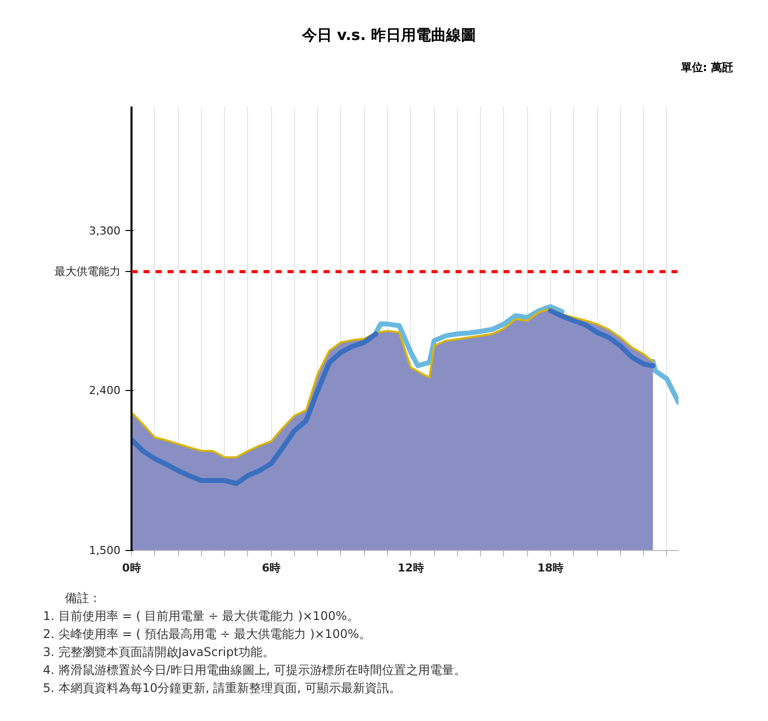  Describe the element at coordinates (105, 550) in the screenshot. I see `y-tick-label: 1,500` at that location.